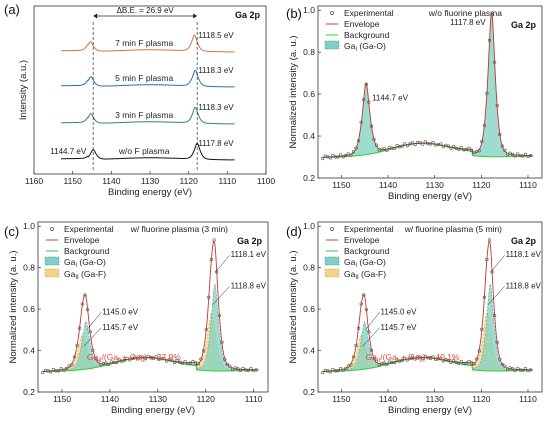  Describe the element at coordinates (120, 311) in the screenshot. I see `panel-c-peak-label-ga-o-left: 1145.0 eV` at that location.